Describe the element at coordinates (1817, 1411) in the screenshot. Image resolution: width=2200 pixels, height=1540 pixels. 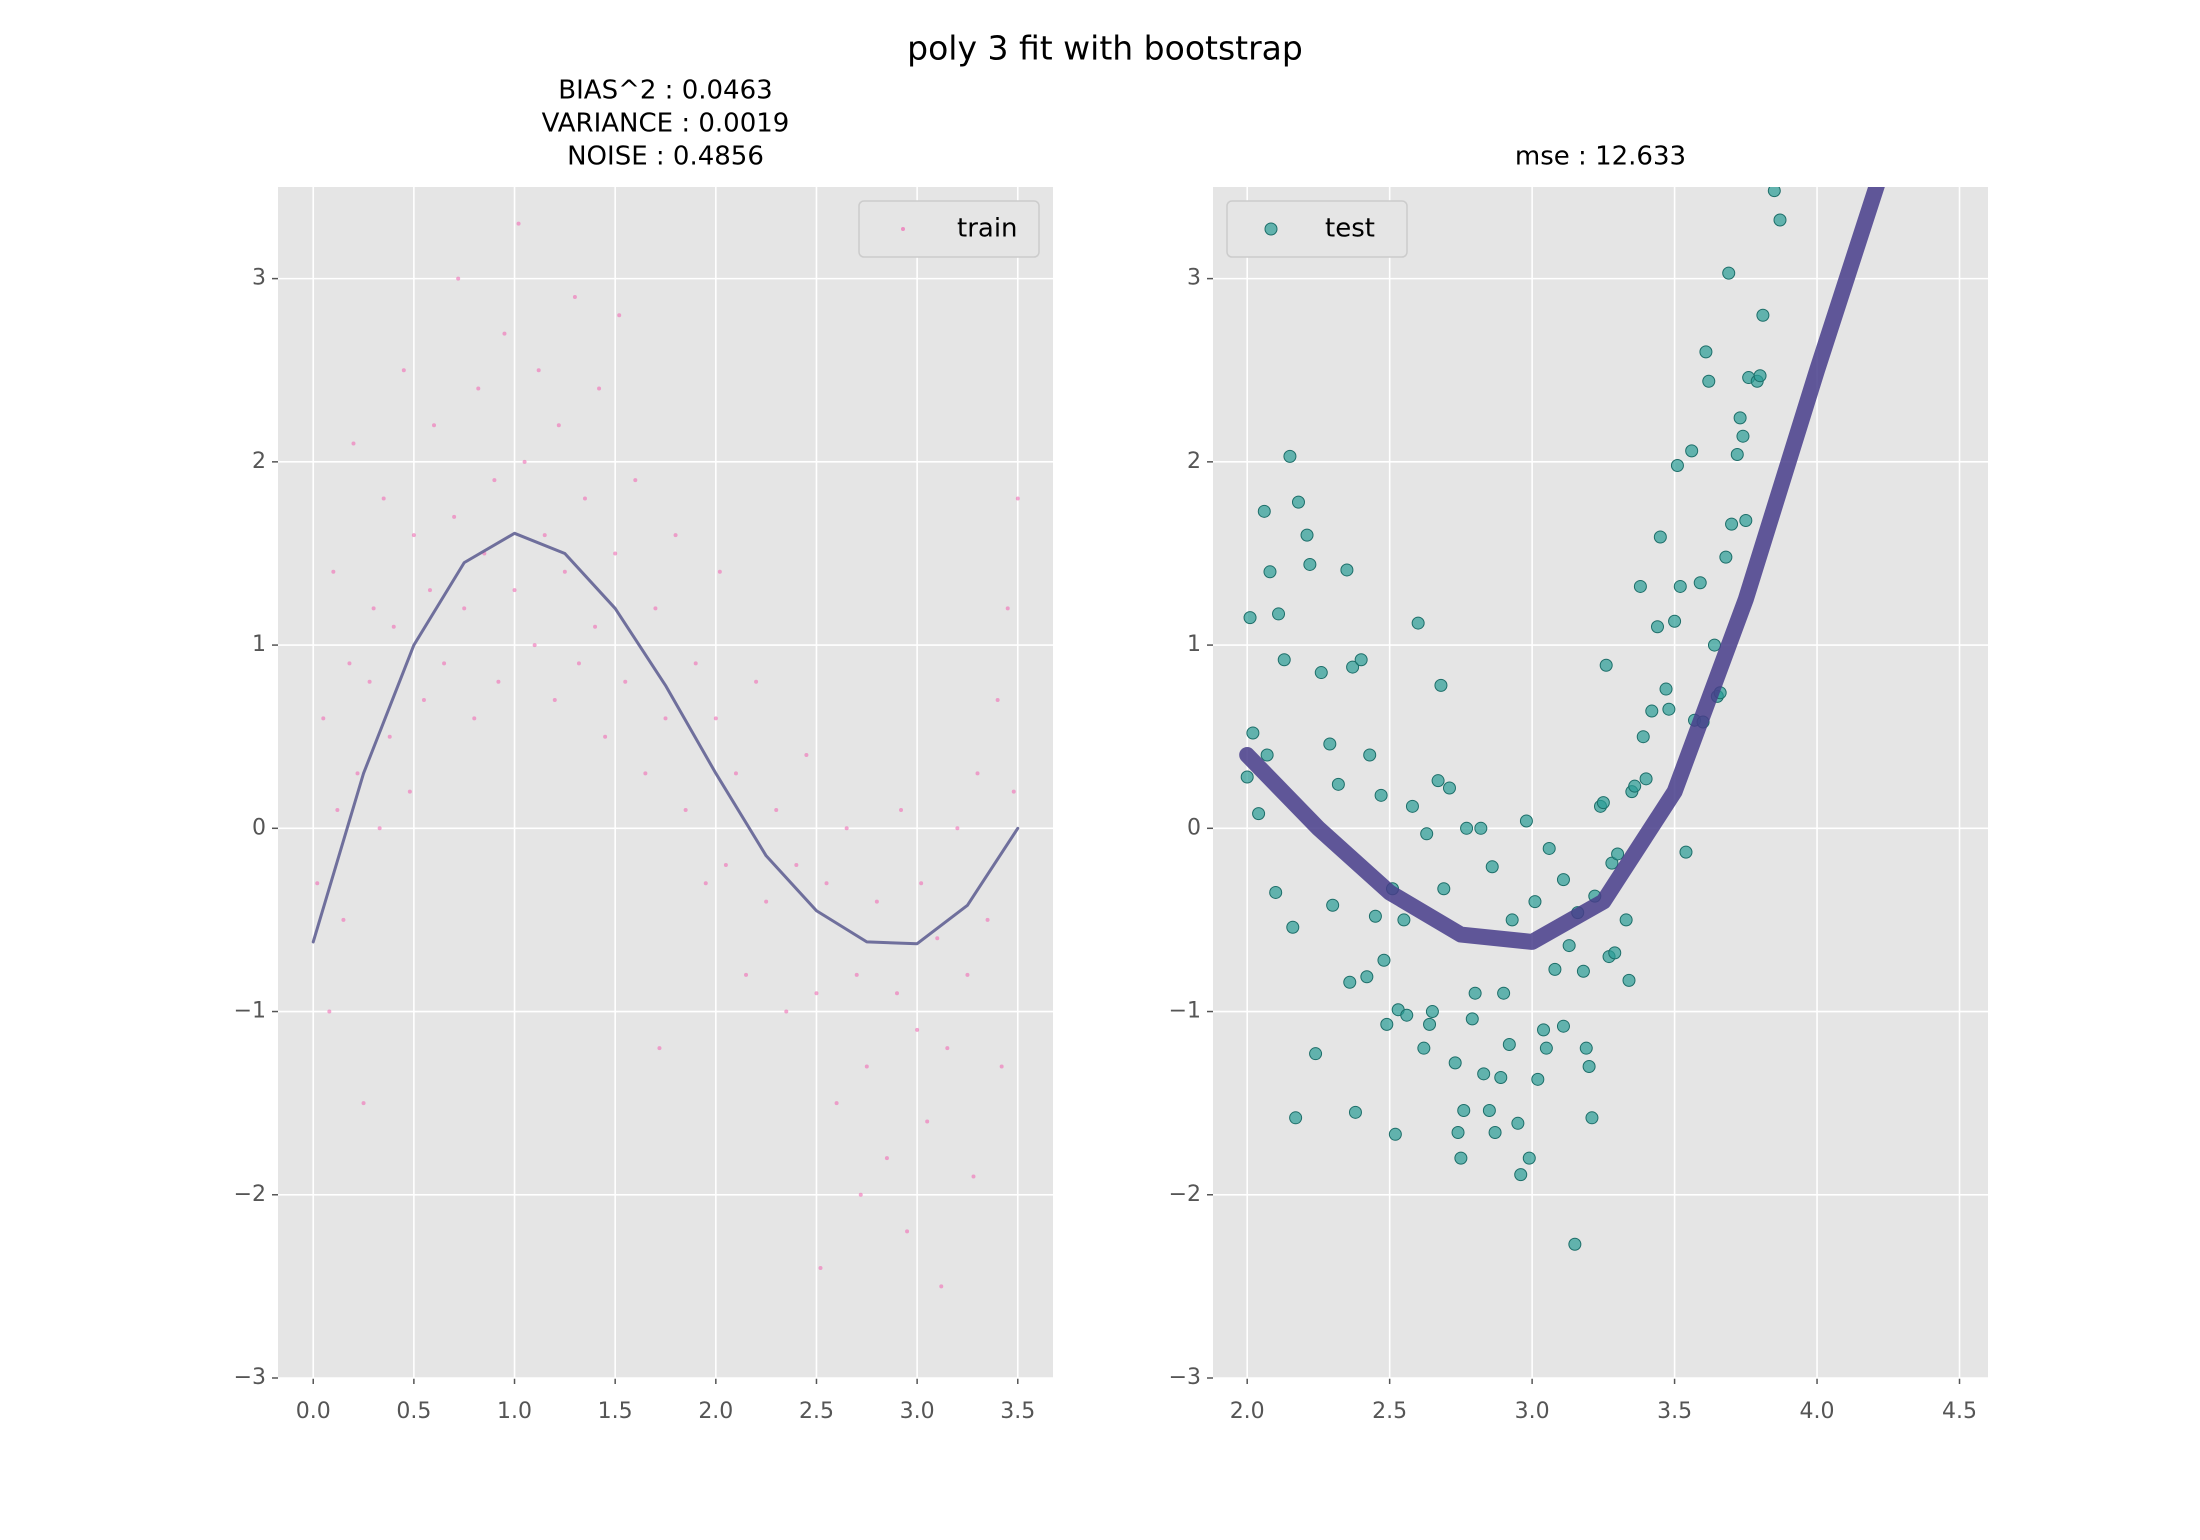
I see `x-tick-label: 4.0` at that location.